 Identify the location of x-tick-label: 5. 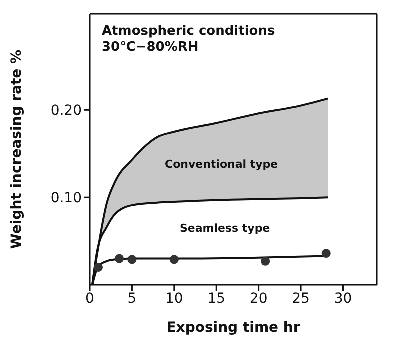
(132, 298).